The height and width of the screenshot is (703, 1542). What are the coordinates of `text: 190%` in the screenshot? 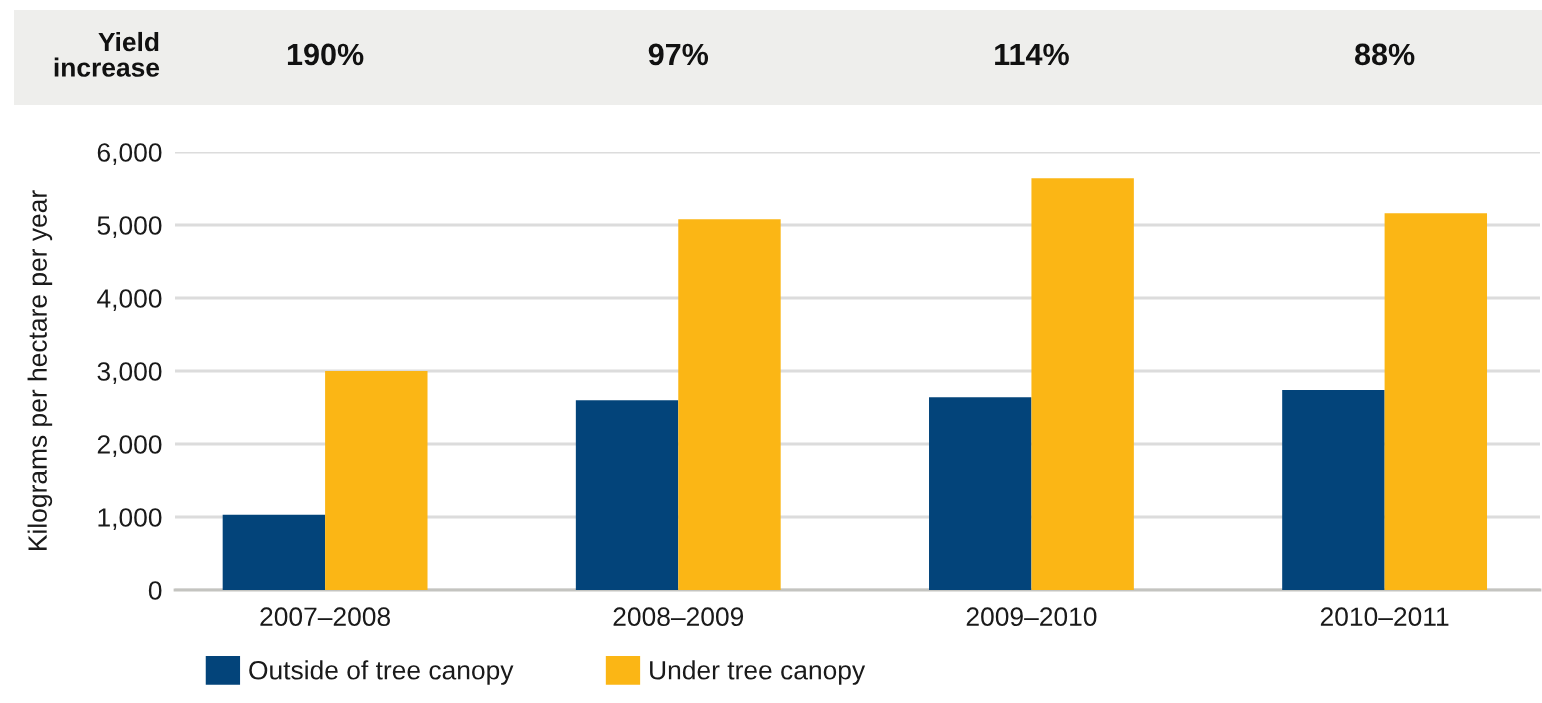 It's located at (325, 54).